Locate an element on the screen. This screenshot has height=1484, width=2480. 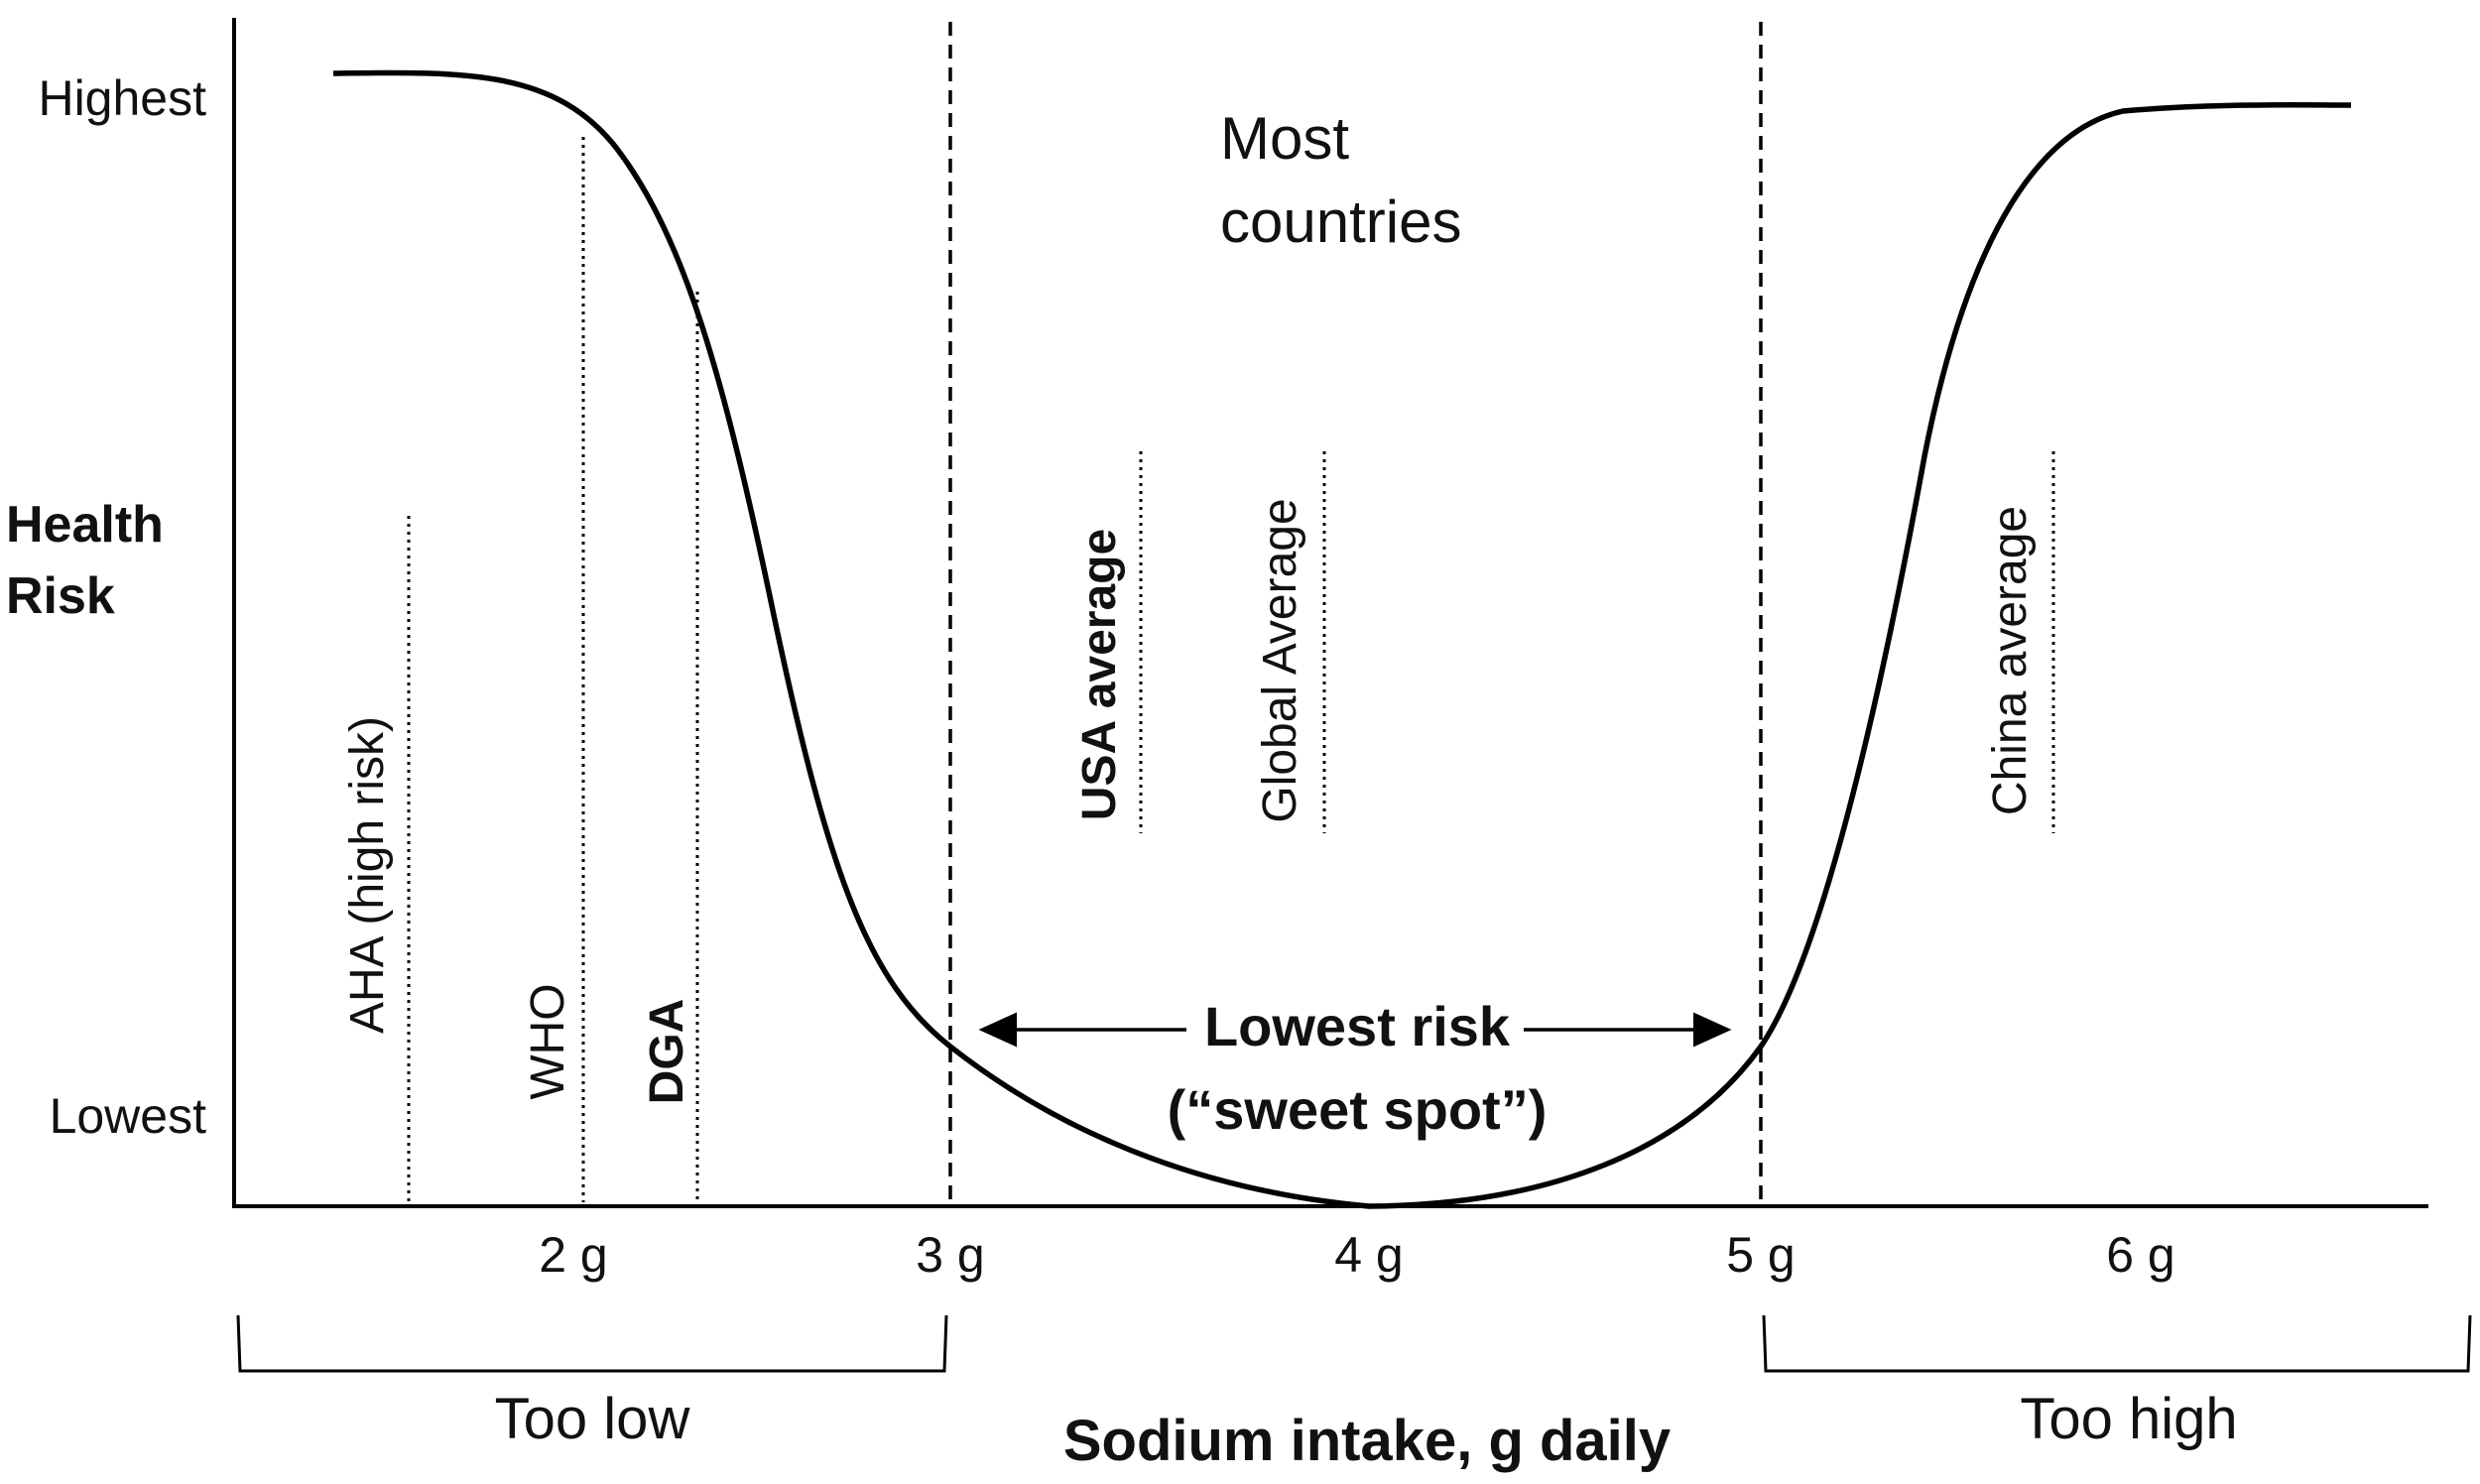
most-countries-line2: countries is located at coordinates (1340, 221).